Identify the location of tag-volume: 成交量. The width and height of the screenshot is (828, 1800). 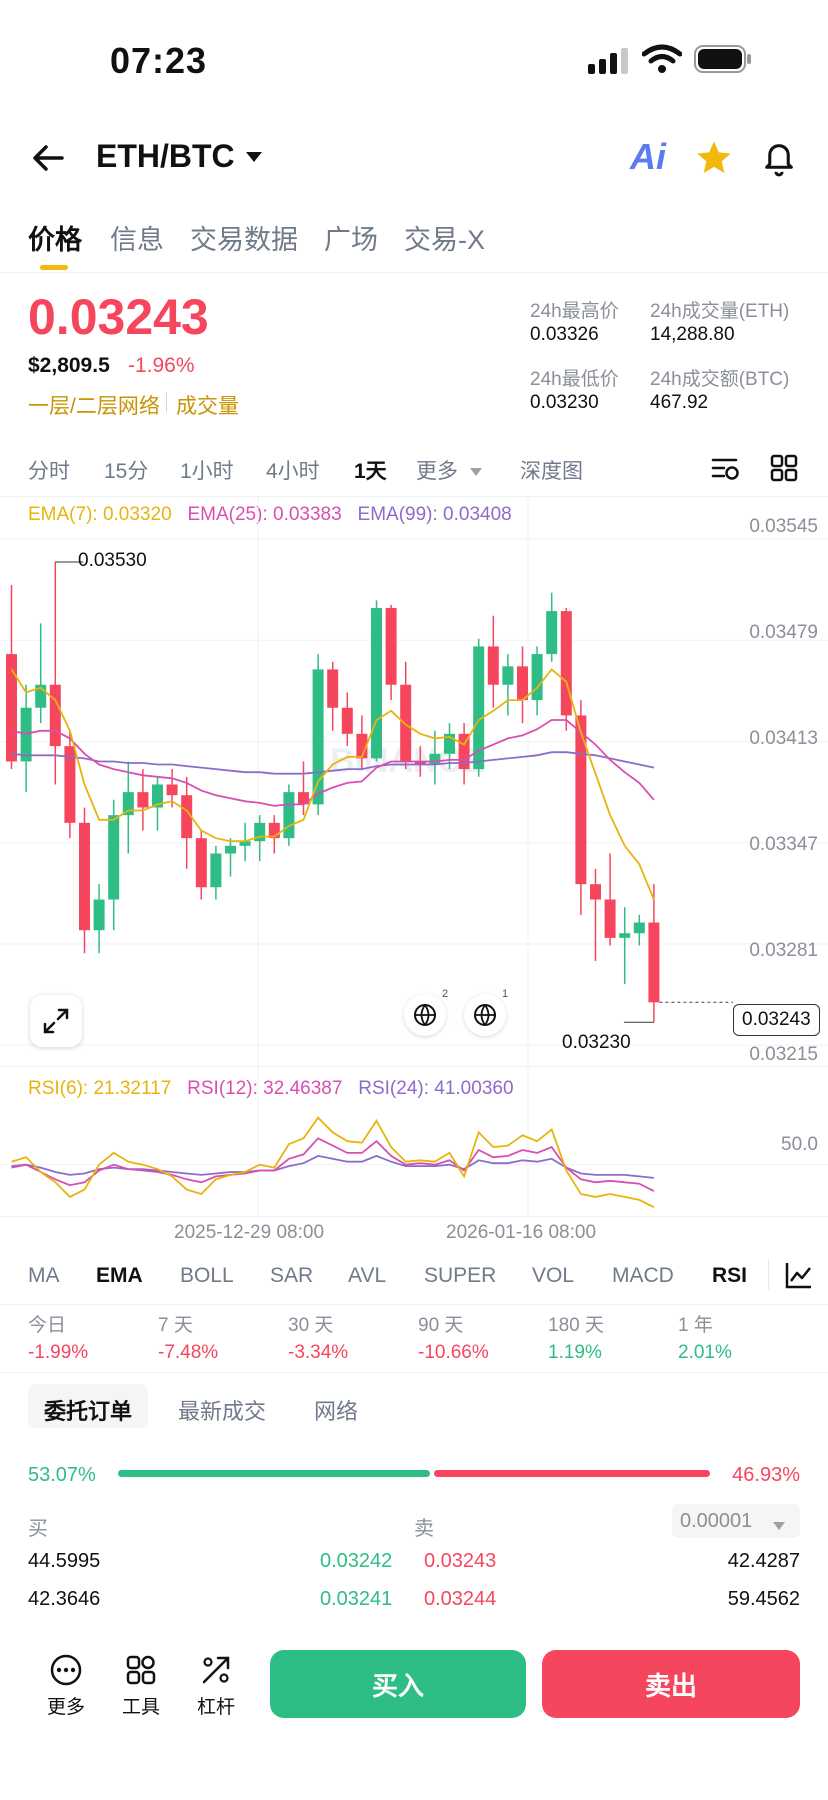
(207, 406).